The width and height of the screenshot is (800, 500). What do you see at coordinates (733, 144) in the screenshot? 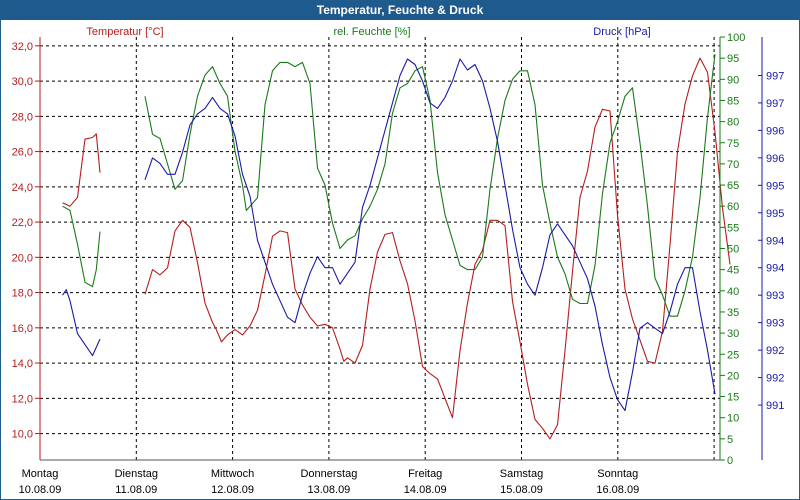
I see `humidity-tick-label: 75` at bounding box center [733, 144].